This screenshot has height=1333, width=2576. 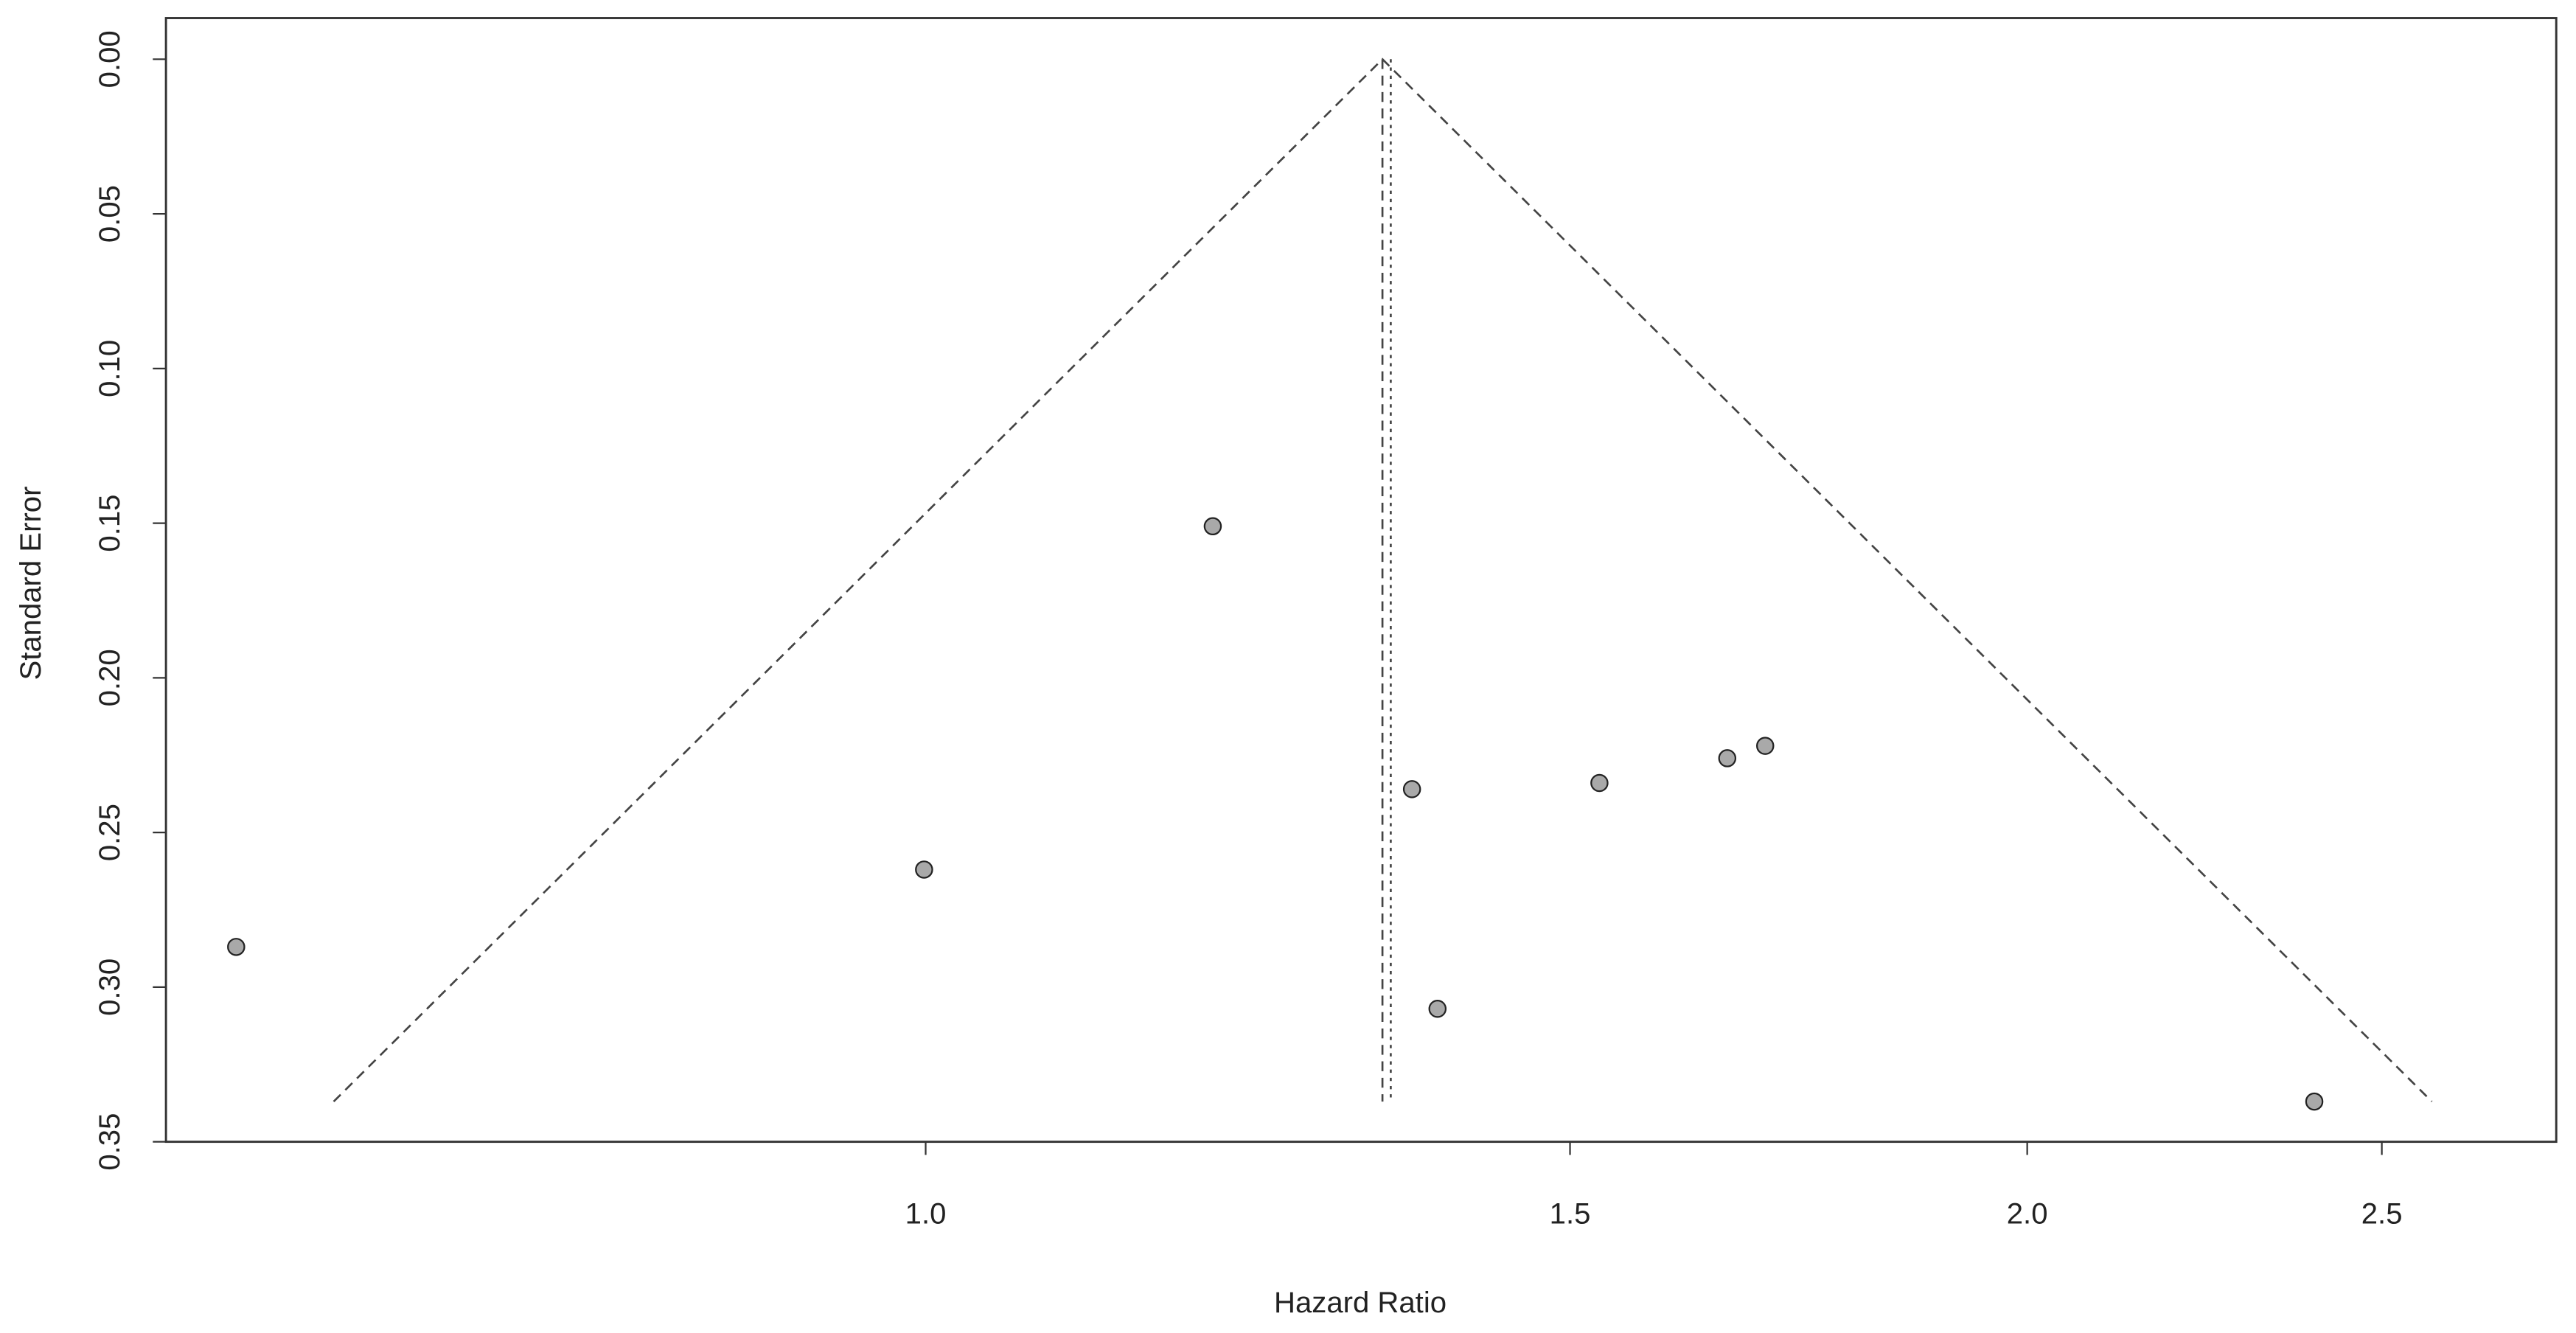 What do you see at coordinates (1571, 1213) in the screenshot?
I see `x-tick-label: 1.5` at bounding box center [1571, 1213].